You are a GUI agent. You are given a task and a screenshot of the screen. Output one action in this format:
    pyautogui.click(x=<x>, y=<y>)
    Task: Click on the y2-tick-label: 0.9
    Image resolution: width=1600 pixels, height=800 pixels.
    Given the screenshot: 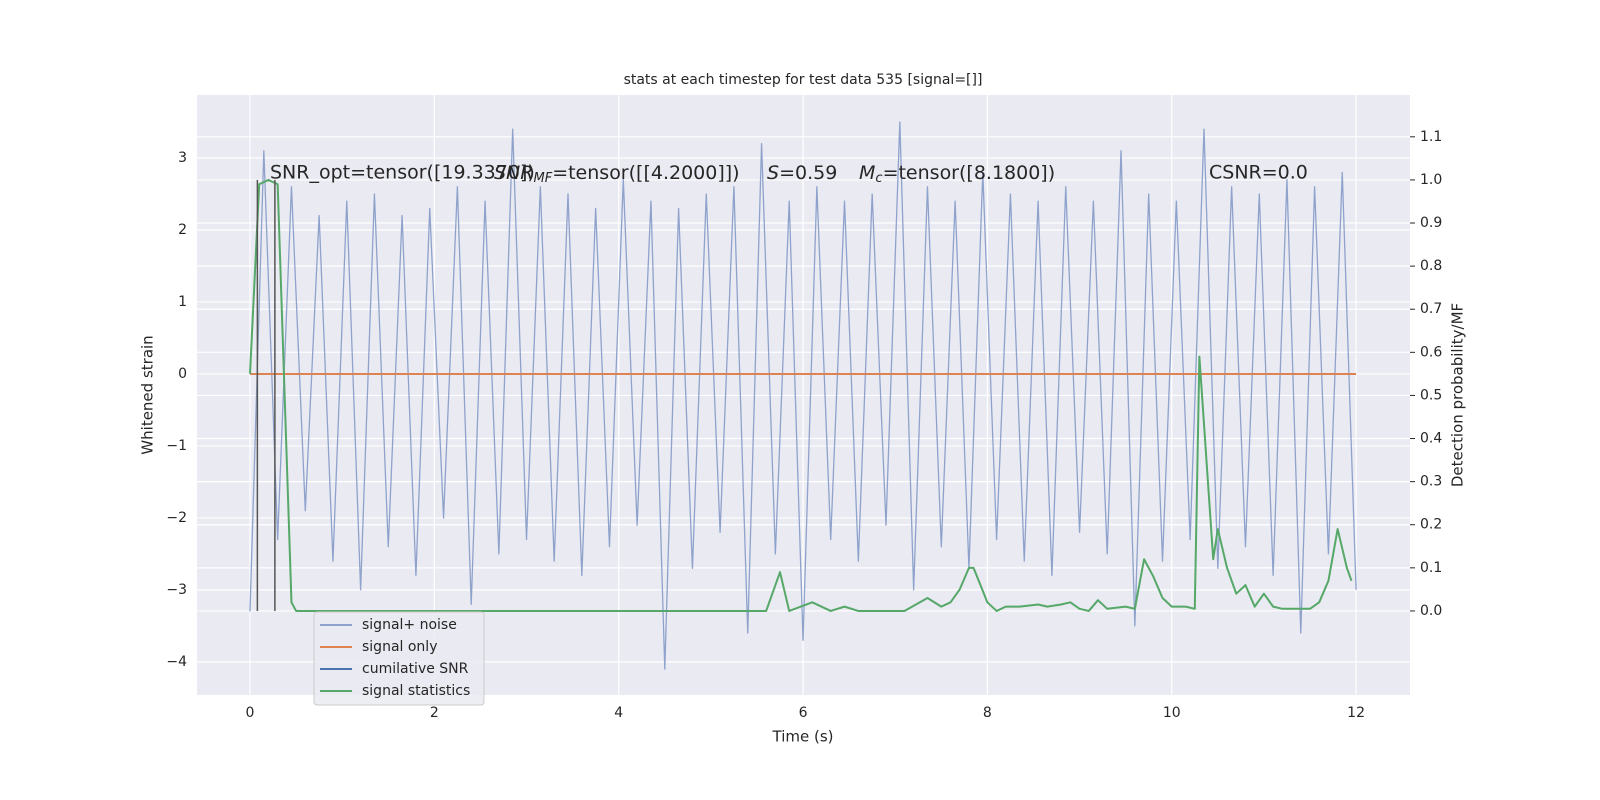 What is the action you would take?
    pyautogui.click(x=1431, y=223)
    